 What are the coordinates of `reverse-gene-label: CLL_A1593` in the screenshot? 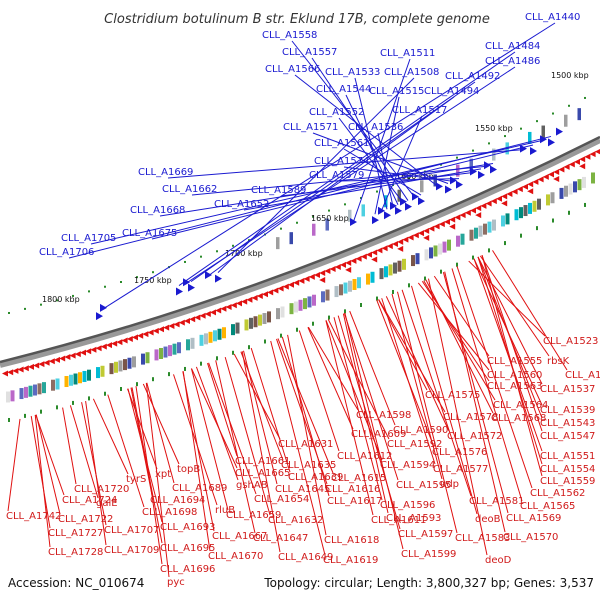 It's located at (413, 518).